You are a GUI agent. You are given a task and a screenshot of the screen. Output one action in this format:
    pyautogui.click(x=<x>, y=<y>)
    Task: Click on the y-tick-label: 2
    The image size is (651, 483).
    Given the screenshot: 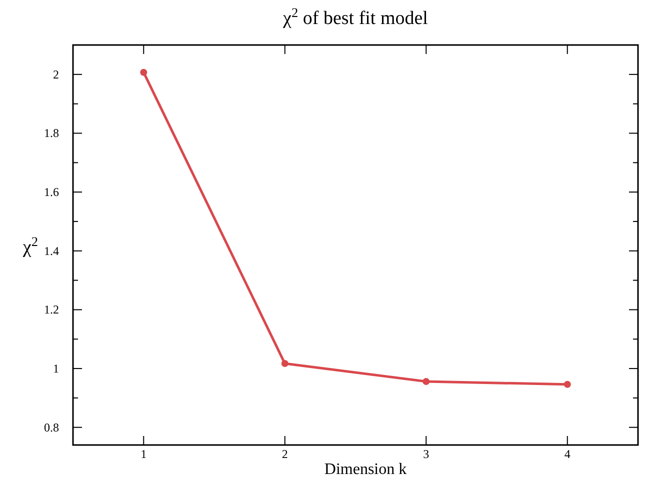 What is the action you would take?
    pyautogui.click(x=56, y=74)
    